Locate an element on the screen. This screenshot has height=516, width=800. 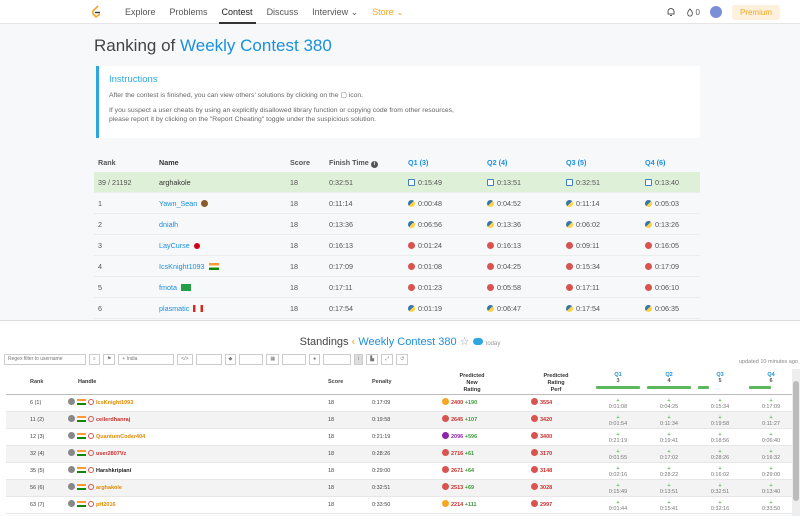
reset-icon: ↺ is located at coordinates (402, 359).